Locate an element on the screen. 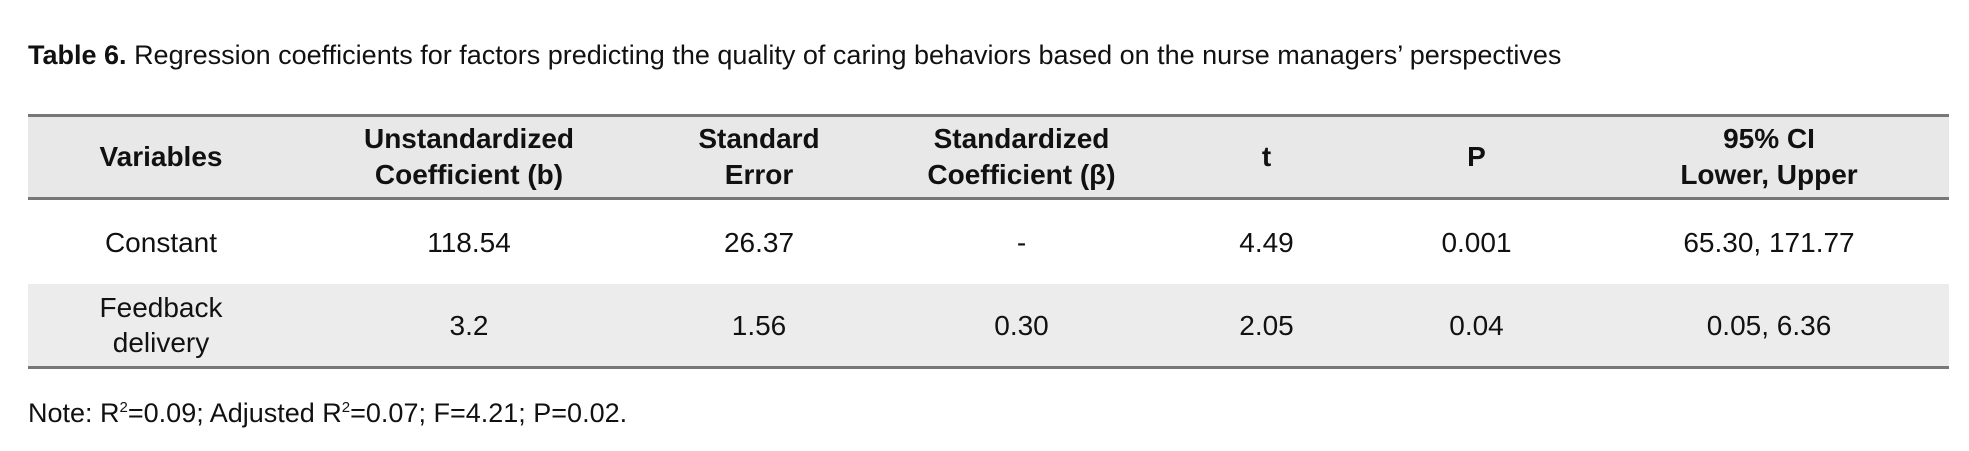 The width and height of the screenshot is (1969, 451). table-cell: 2.05 is located at coordinates (1266, 325).